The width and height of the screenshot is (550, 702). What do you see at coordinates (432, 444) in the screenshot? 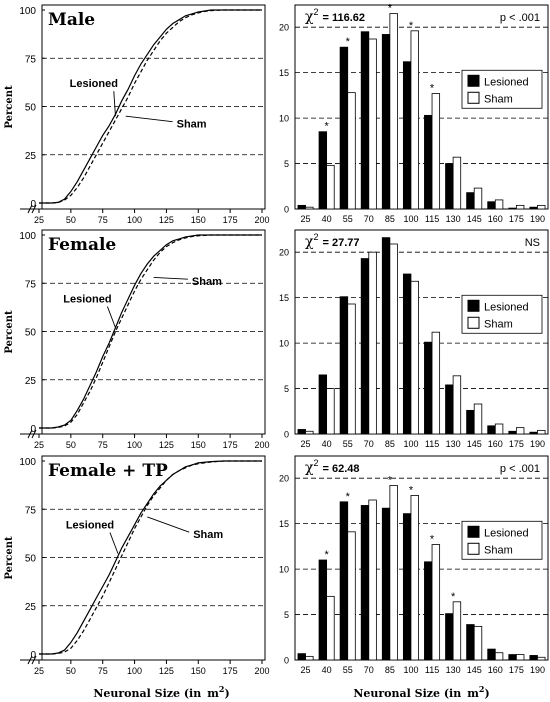
I see `hist-x-tick-label: 115` at bounding box center [432, 444].